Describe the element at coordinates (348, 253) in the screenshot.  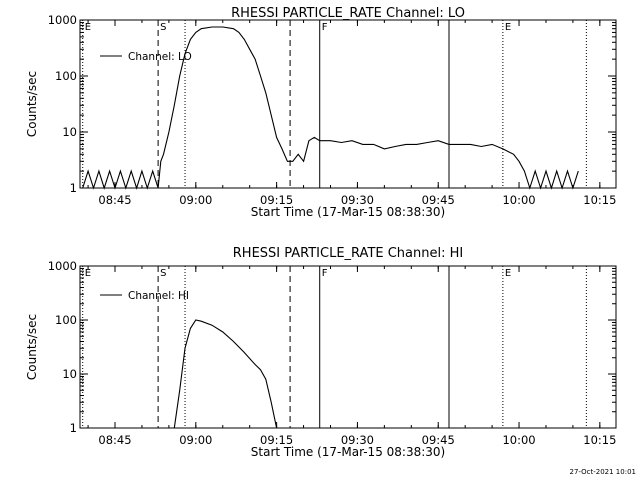
I see `chart-title: RHESSI PARTICLE_RATE Channel: HI` at that location.